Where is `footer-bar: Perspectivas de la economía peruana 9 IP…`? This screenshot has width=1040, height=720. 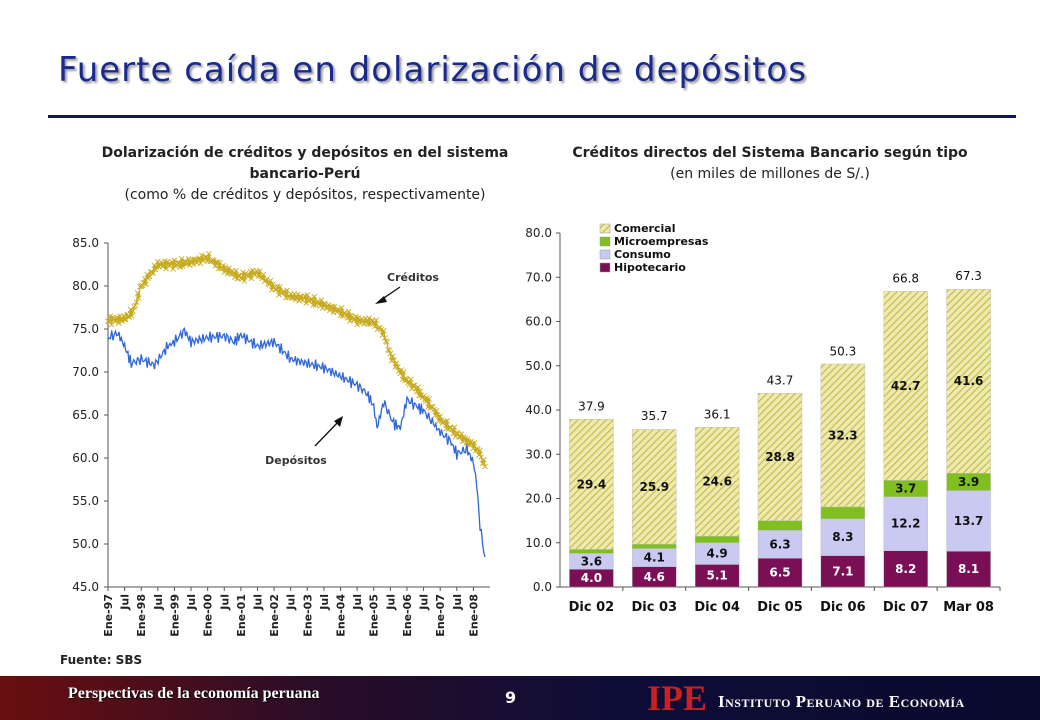 footer-bar: Perspectivas de la economía peruana 9 IP… is located at coordinates (520, 698).